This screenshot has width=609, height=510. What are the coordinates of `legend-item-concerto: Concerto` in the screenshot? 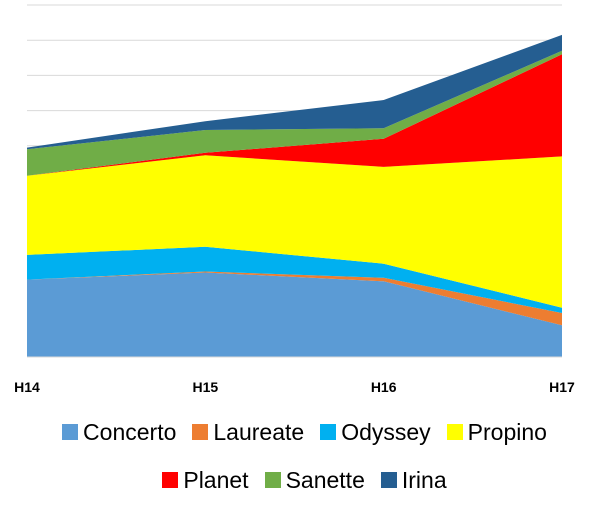 It's located at (119, 432).